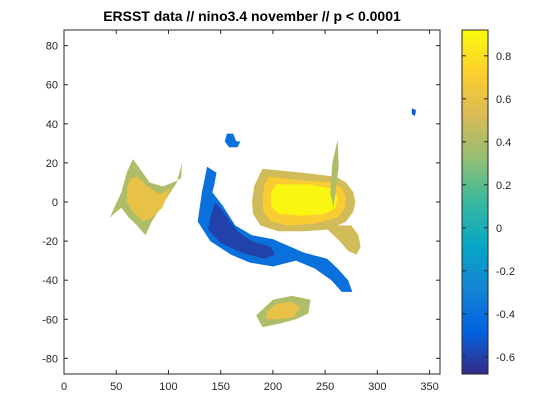 This screenshot has width=560, height=420. What do you see at coordinates (50, 281) in the screenshot?
I see `y-tick-label: -40` at bounding box center [50, 281].